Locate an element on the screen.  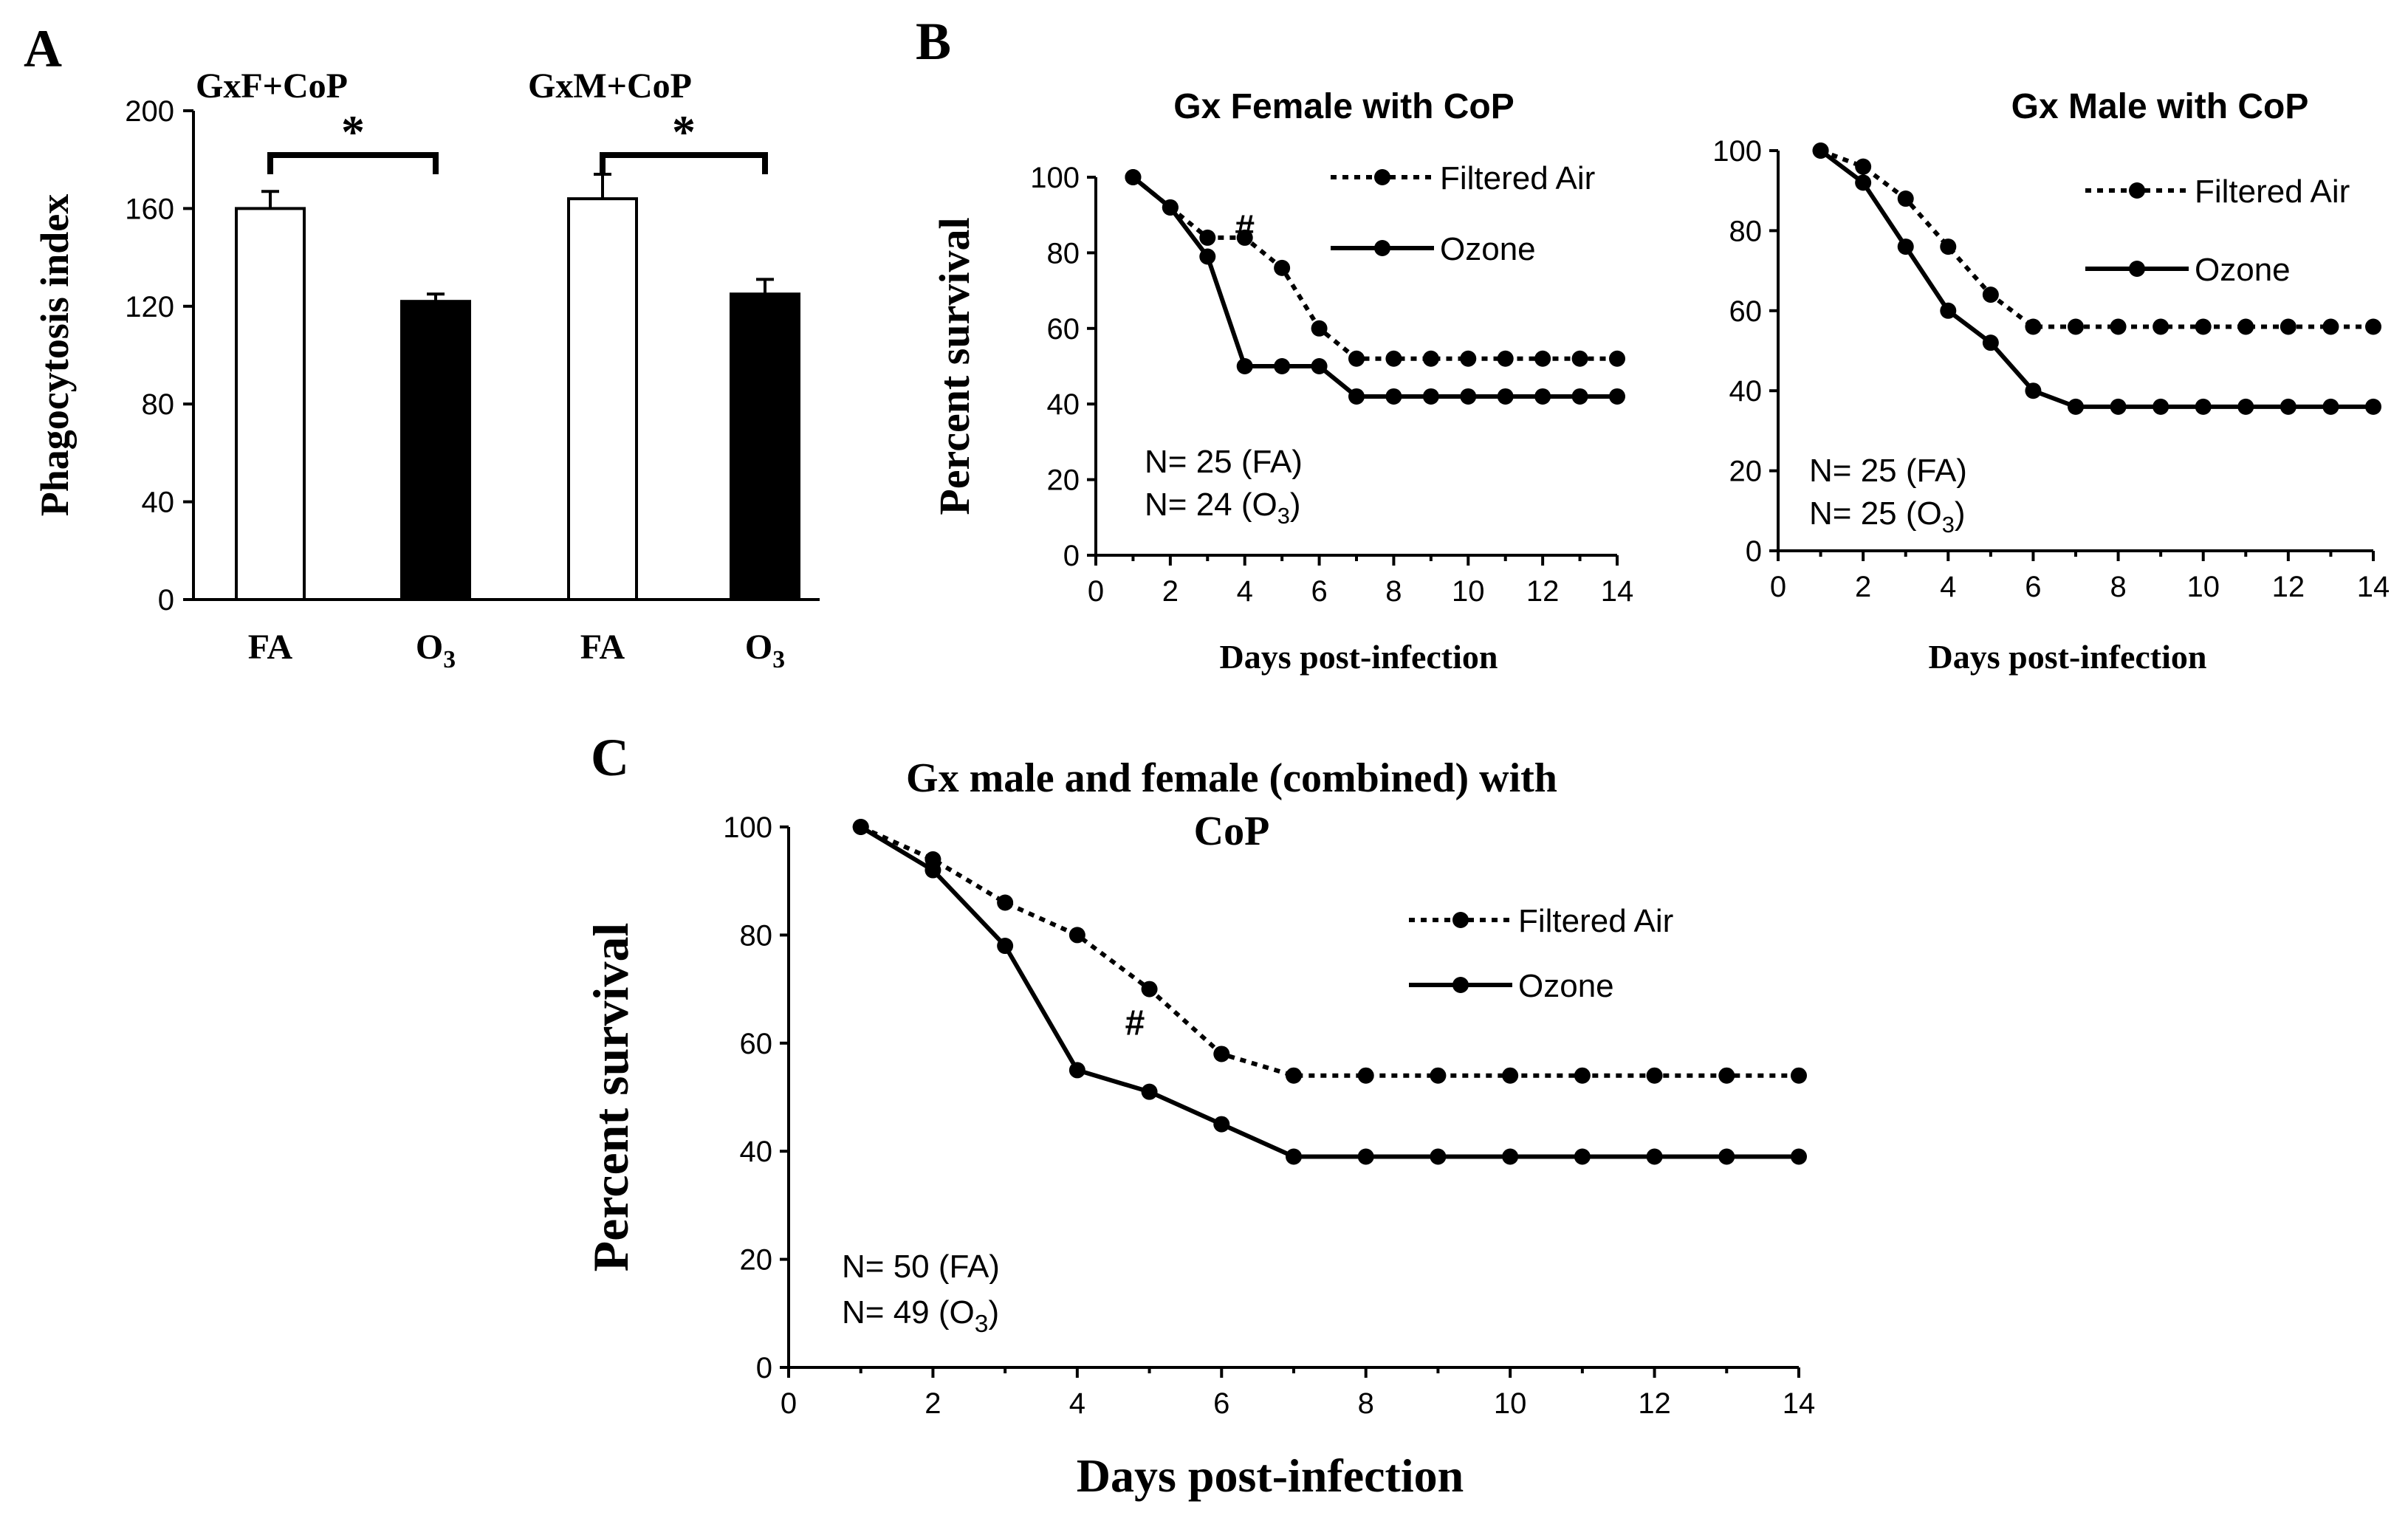
sample-size-label: N= 25 (O3) is located at coordinates (1887, 517).